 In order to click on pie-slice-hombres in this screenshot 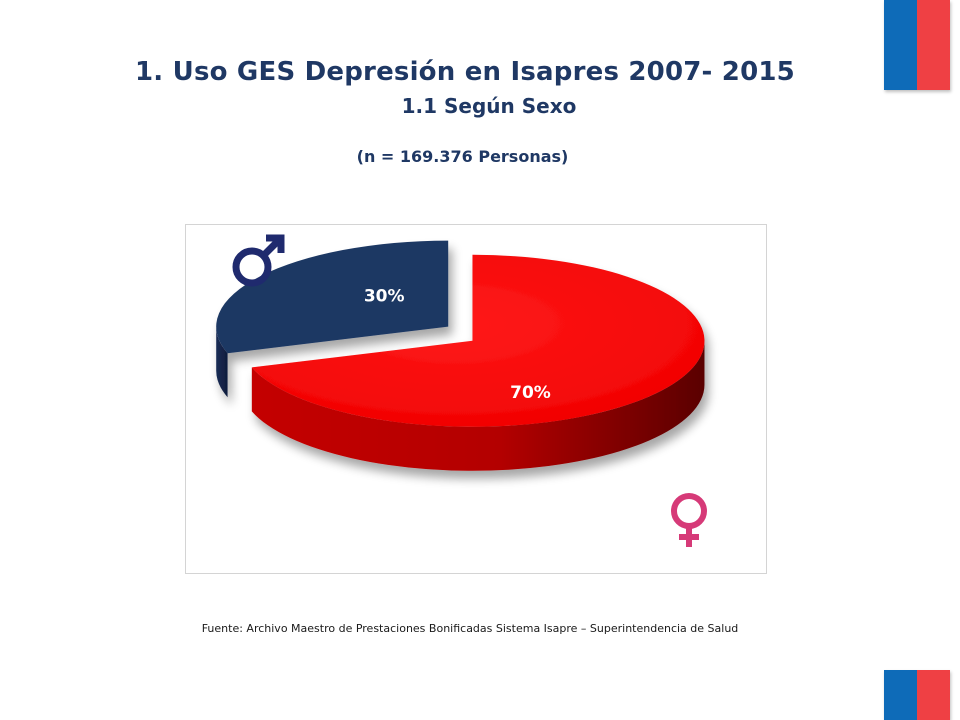, I will do `click(332, 319)`.